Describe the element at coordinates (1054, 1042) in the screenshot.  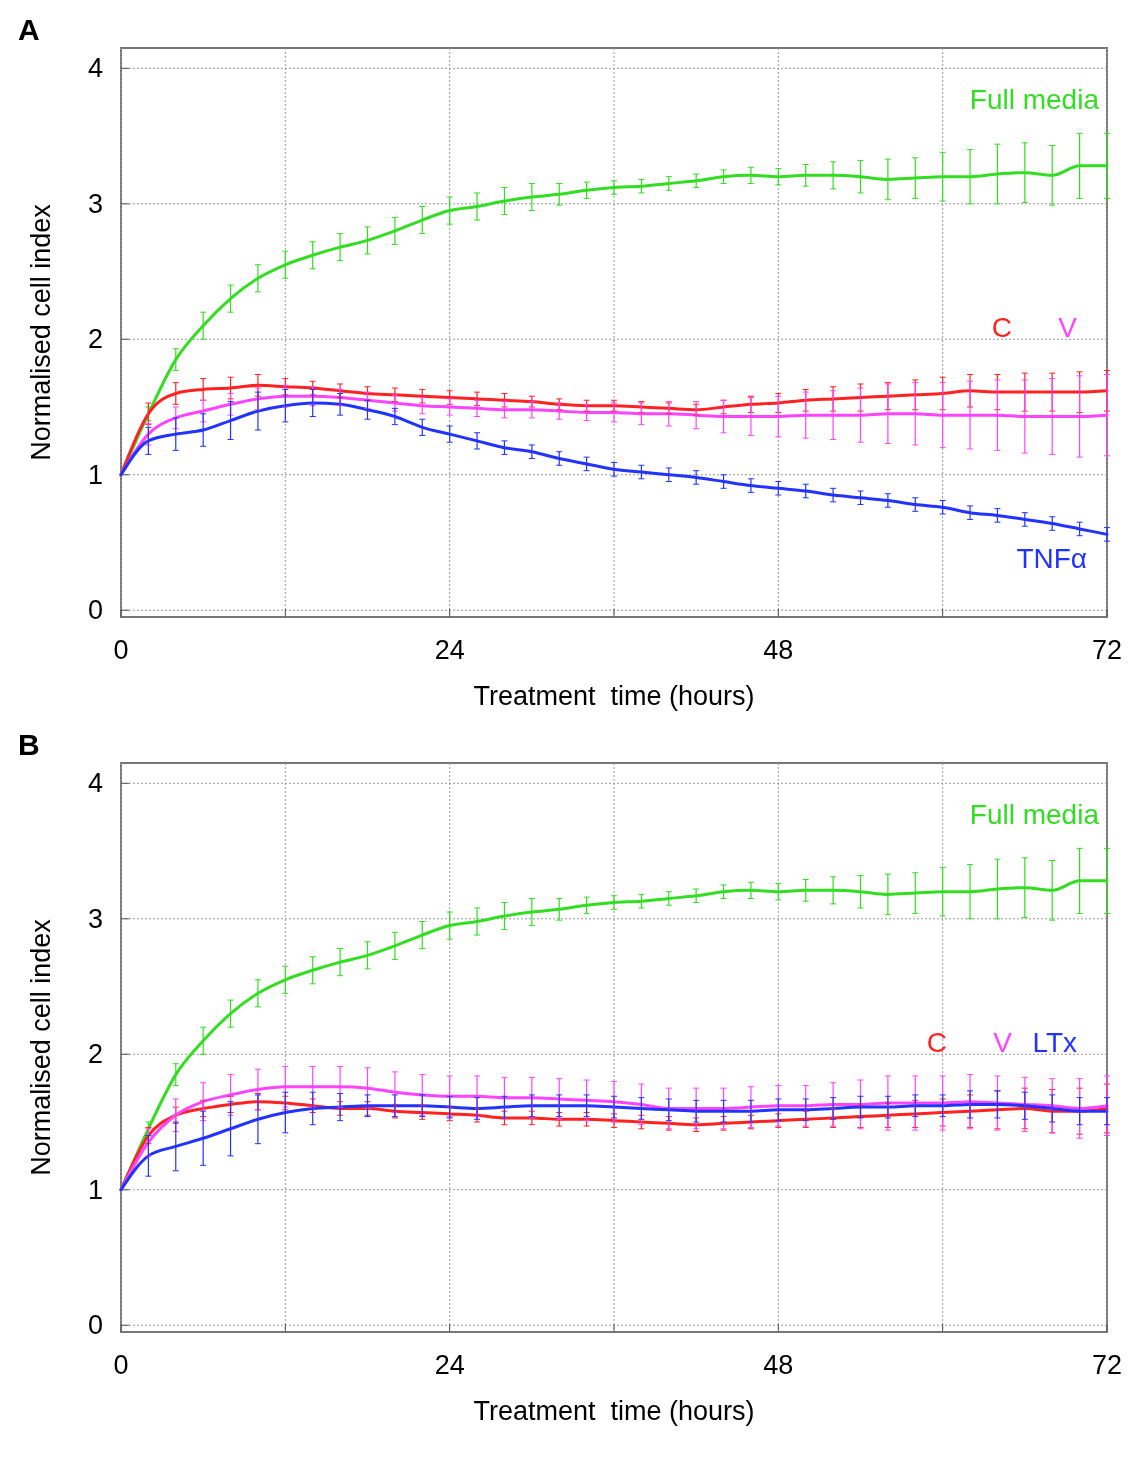
I see `series-label: LTx` at that location.